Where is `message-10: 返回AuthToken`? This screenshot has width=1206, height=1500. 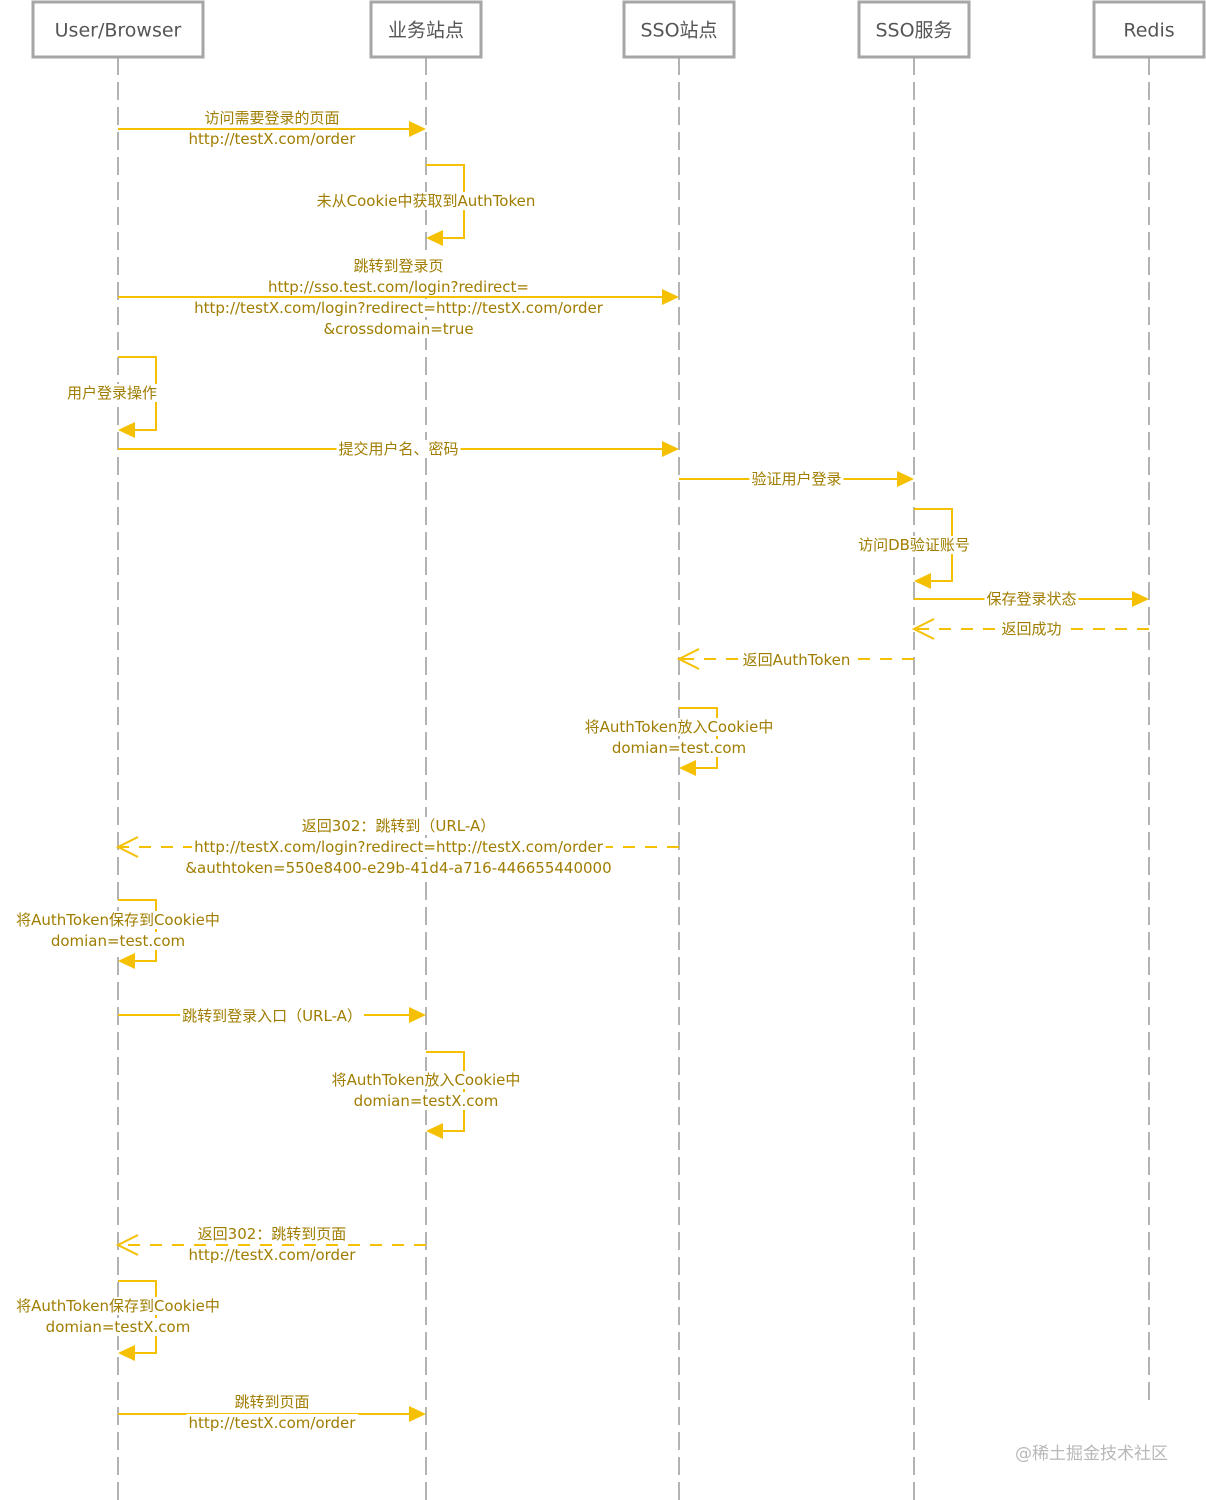
message-10: 返回AuthToken is located at coordinates (795, 659).